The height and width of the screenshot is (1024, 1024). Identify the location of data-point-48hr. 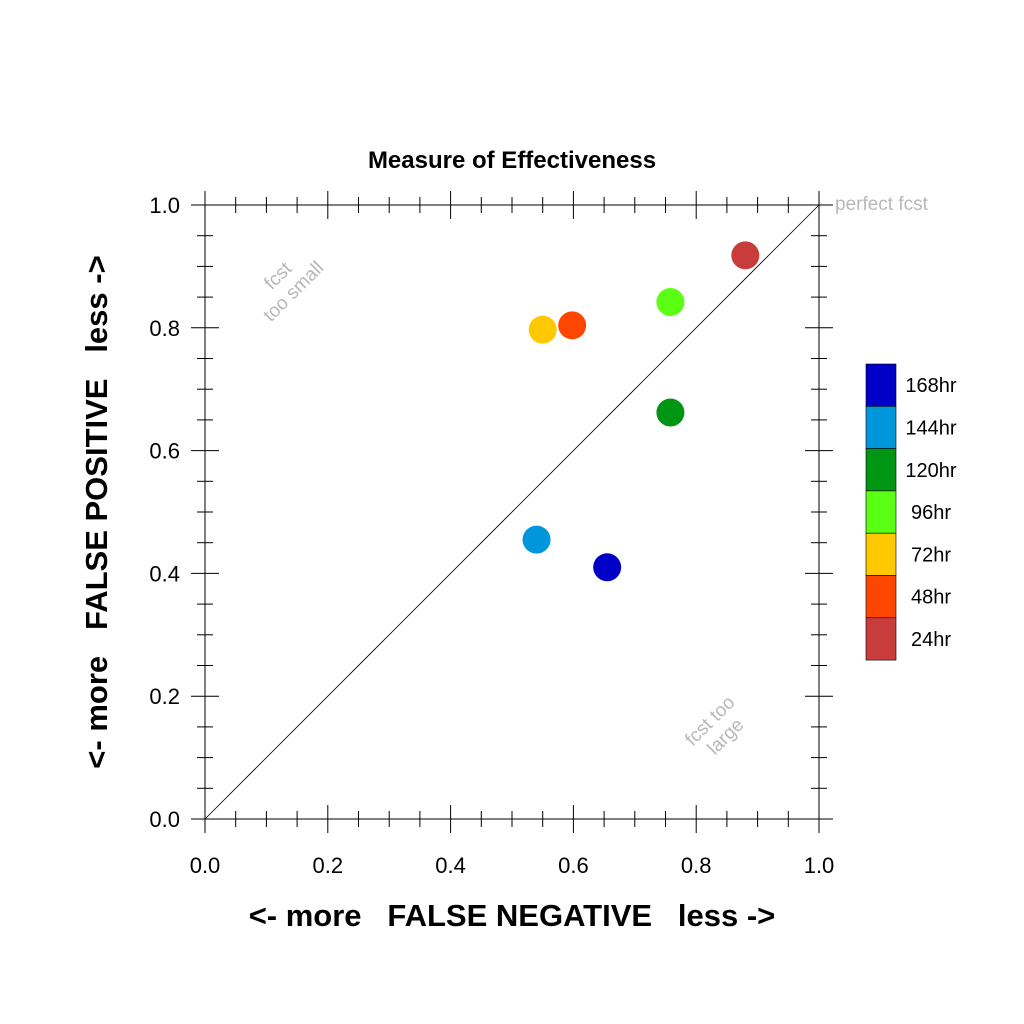
(572, 325).